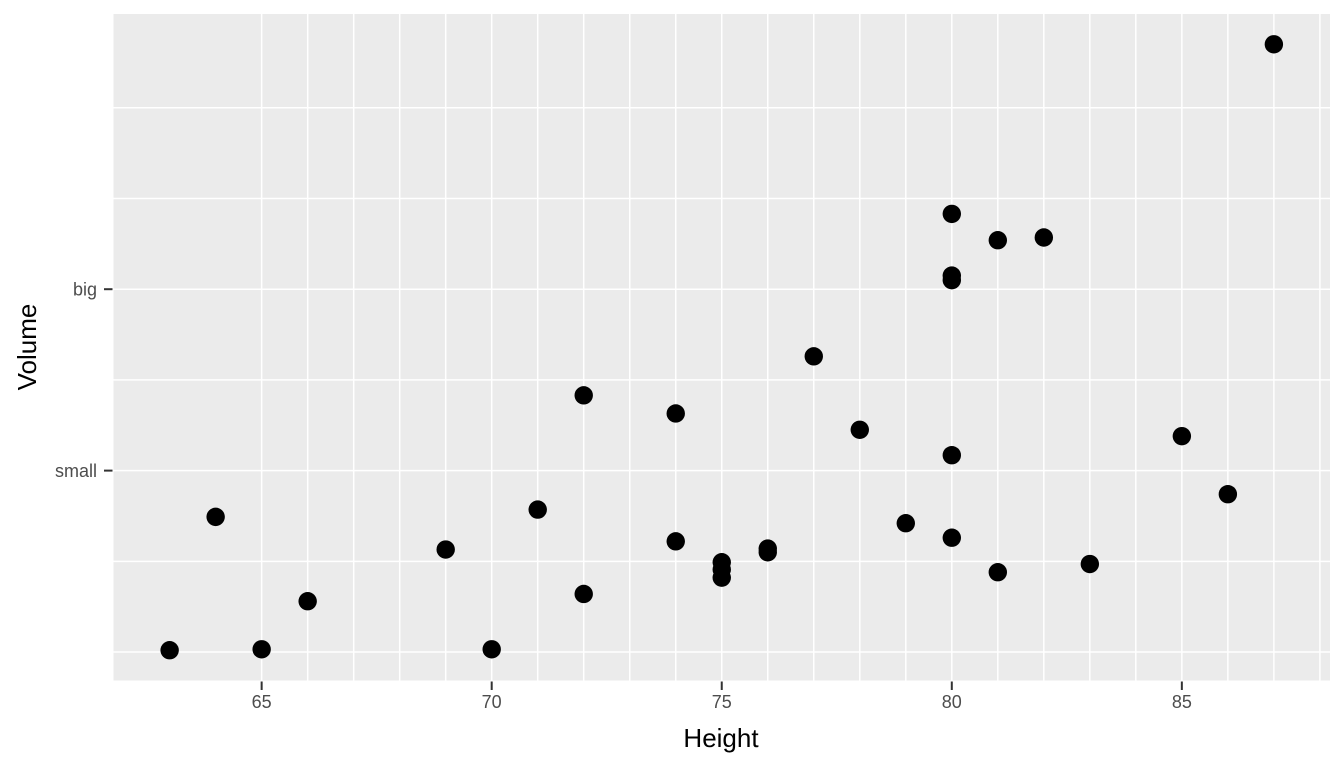  I want to click on x-tick-label-65: 65, so click(262, 702).